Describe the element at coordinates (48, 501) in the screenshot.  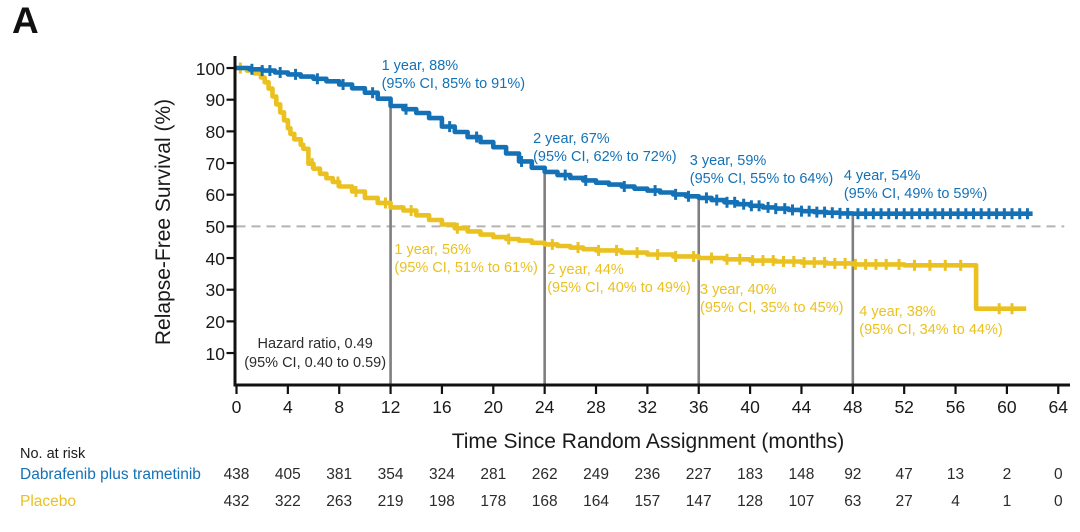
I see `risk-row-label-placebo: Placebo` at that location.